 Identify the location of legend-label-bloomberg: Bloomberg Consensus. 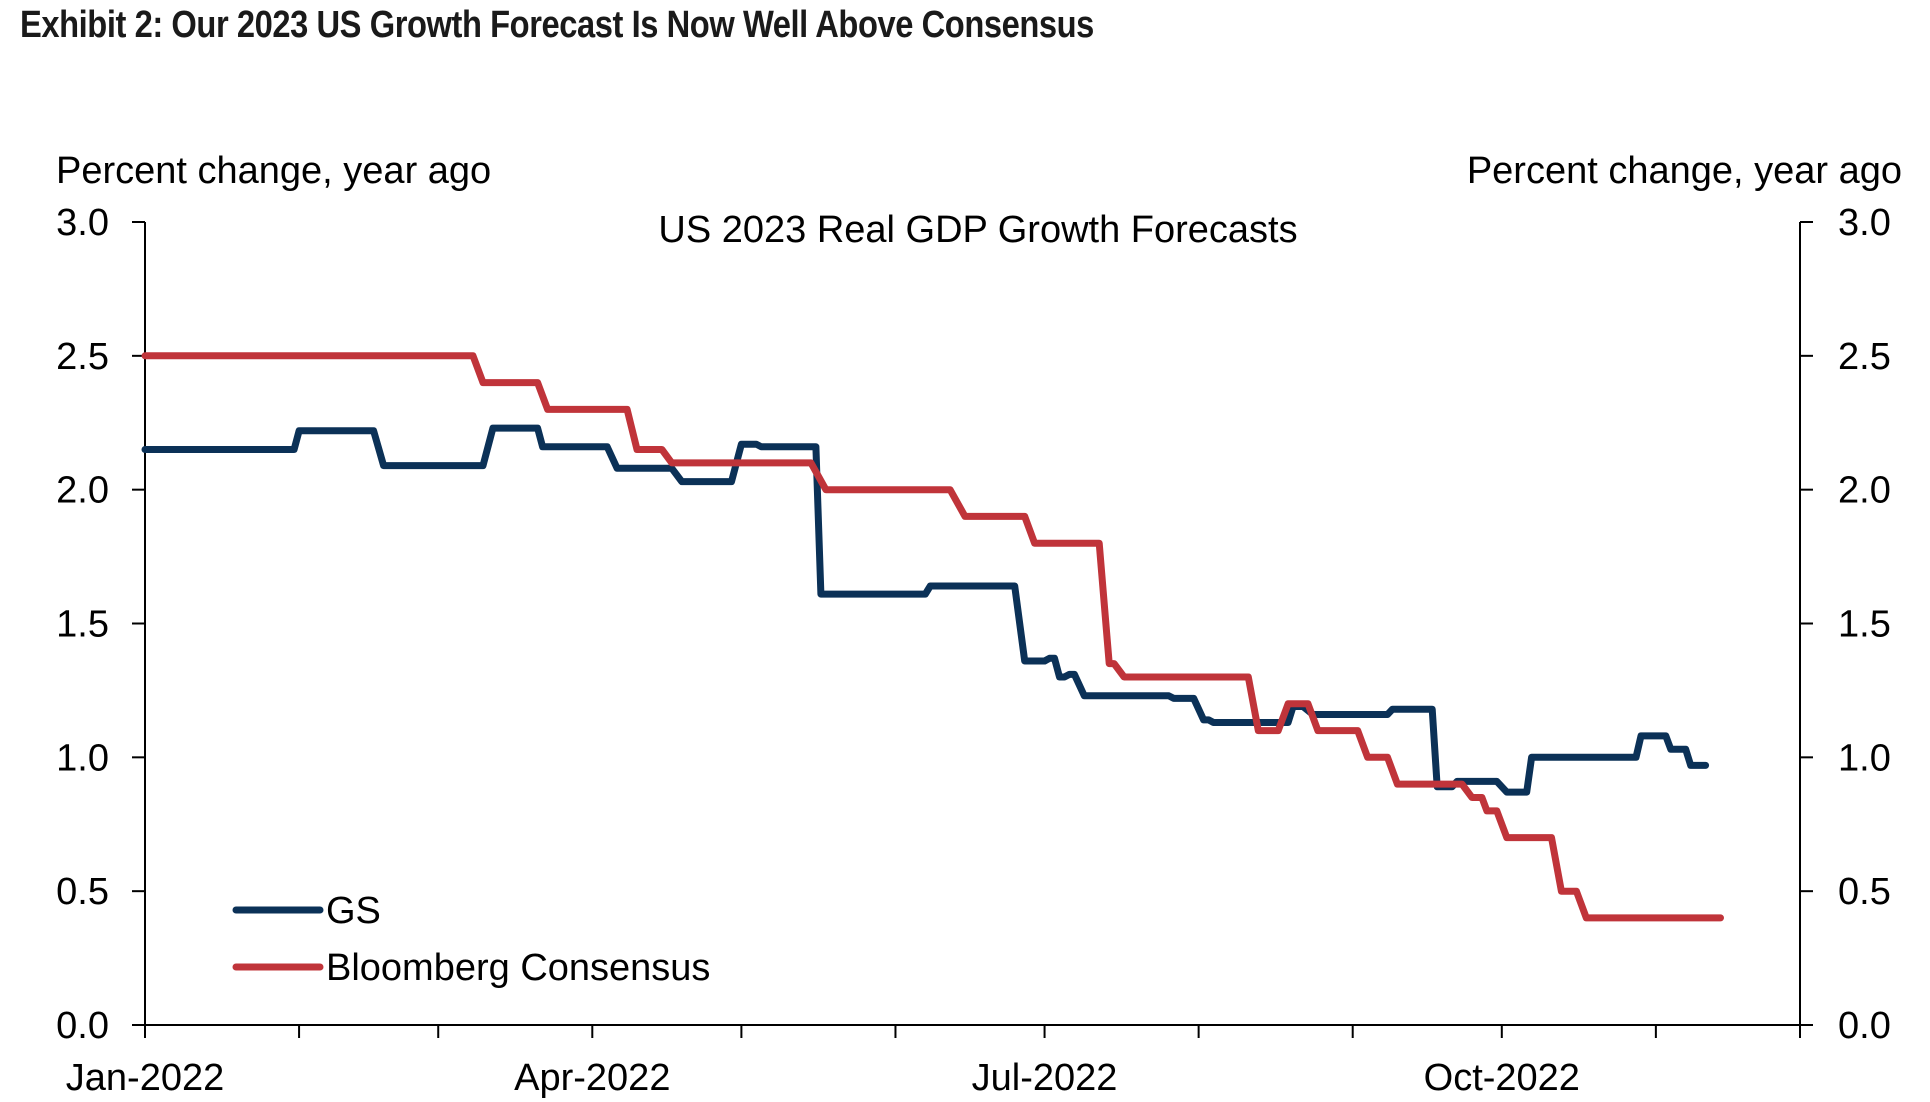
(518, 968).